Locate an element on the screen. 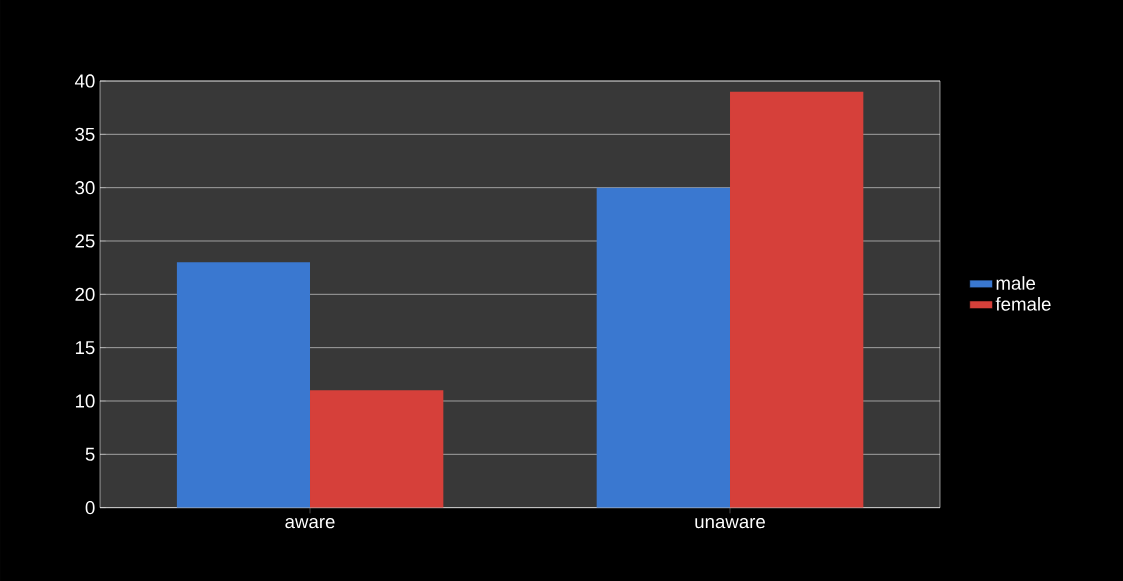  y-tick-label: 15 is located at coordinates (85, 348).